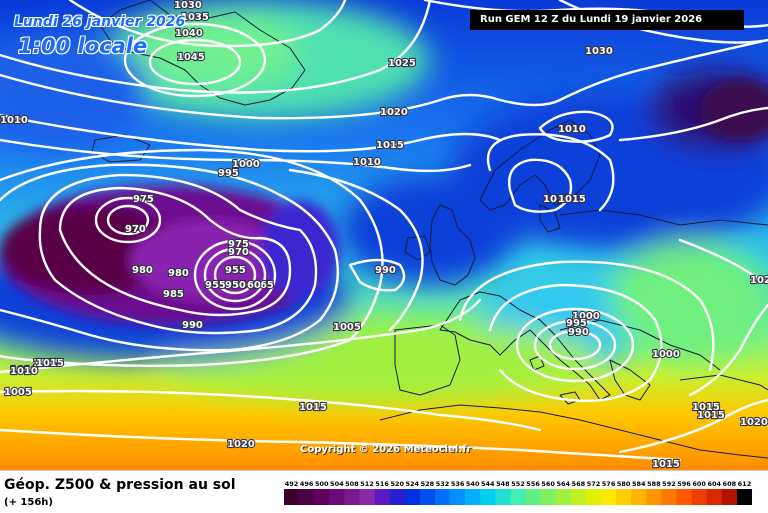 The height and width of the screenshot is (513, 768). I want to click on legend-tick-label: 580, so click(624, 484).